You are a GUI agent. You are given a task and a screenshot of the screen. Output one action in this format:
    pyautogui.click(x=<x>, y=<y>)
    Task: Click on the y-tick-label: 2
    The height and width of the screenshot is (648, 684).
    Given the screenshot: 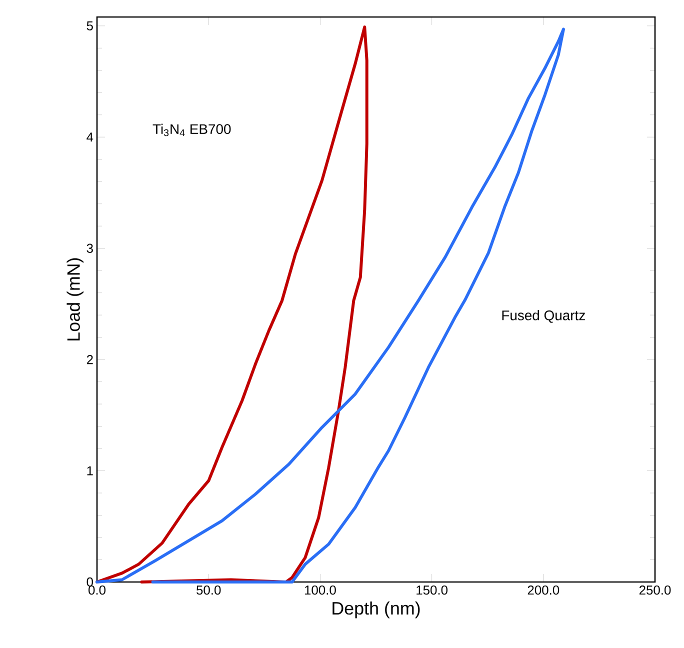 What is the action you would take?
    pyautogui.click(x=89, y=359)
    